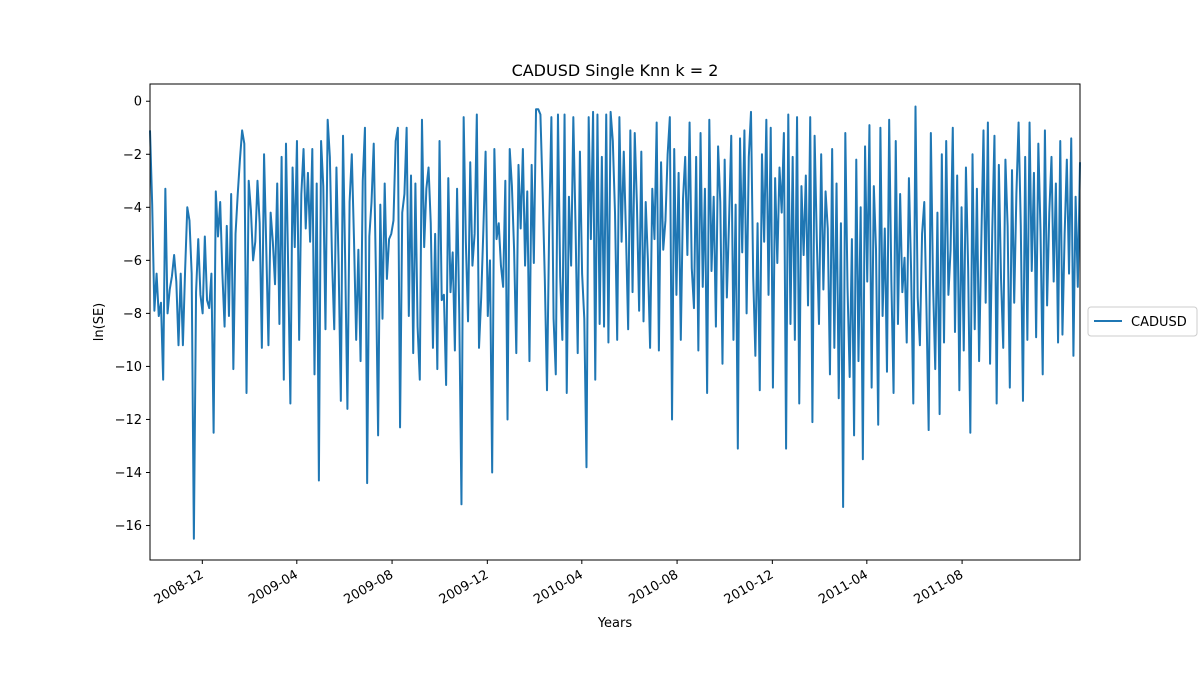 The image size is (1200, 700). I want to click on chart-title: CADUSD Single Knn k = 2, so click(615, 70).